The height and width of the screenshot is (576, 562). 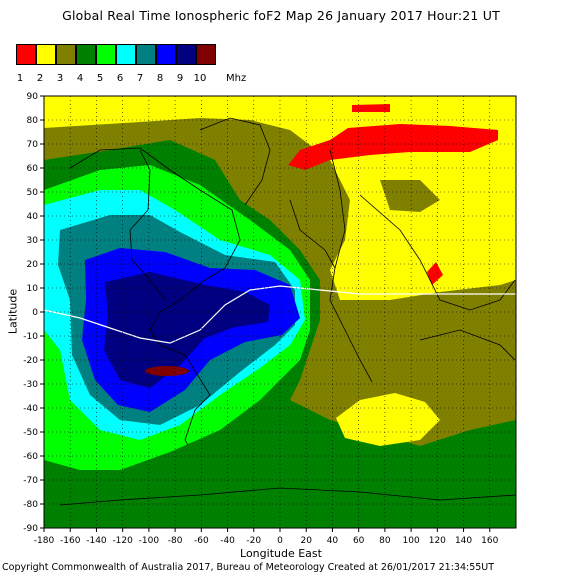 I want to click on x-tick-label: -20, so click(x=253, y=541).